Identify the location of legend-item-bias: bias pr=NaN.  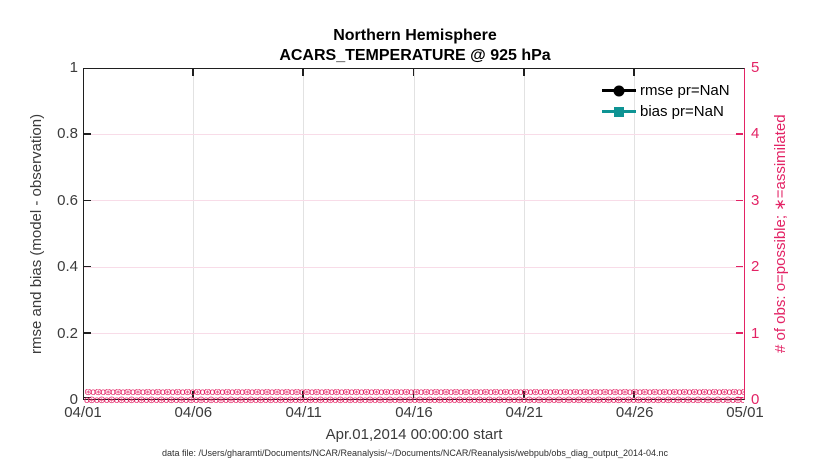
(666, 111).